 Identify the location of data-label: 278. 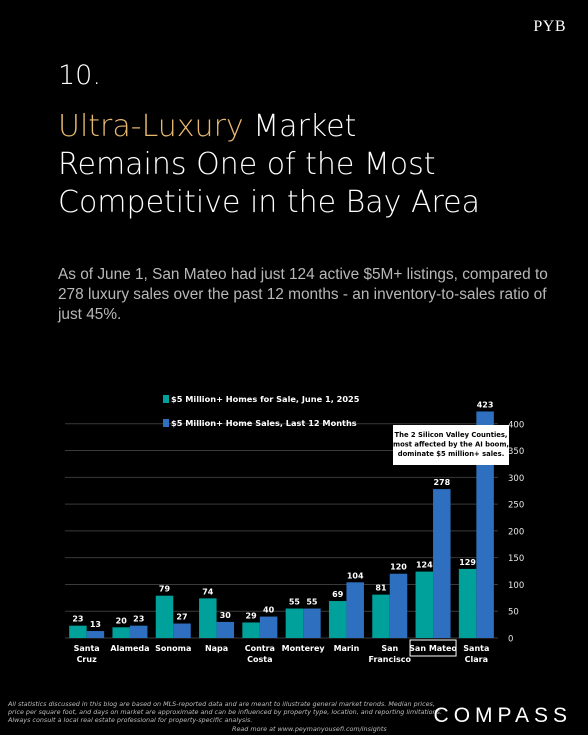
(441, 482).